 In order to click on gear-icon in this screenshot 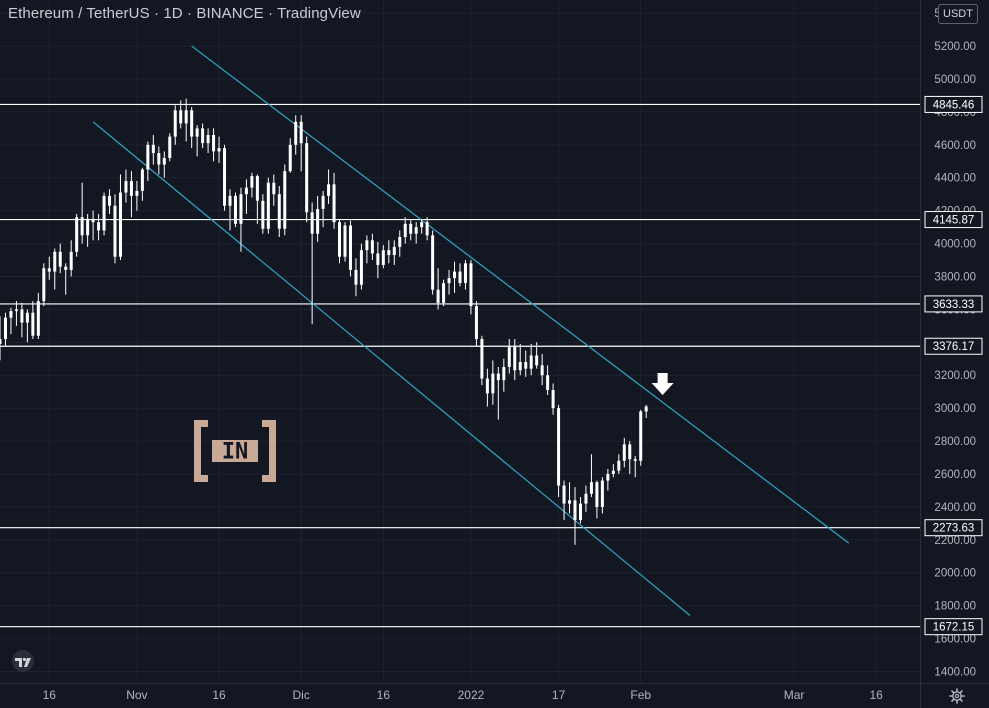, I will do `click(957, 696)`.